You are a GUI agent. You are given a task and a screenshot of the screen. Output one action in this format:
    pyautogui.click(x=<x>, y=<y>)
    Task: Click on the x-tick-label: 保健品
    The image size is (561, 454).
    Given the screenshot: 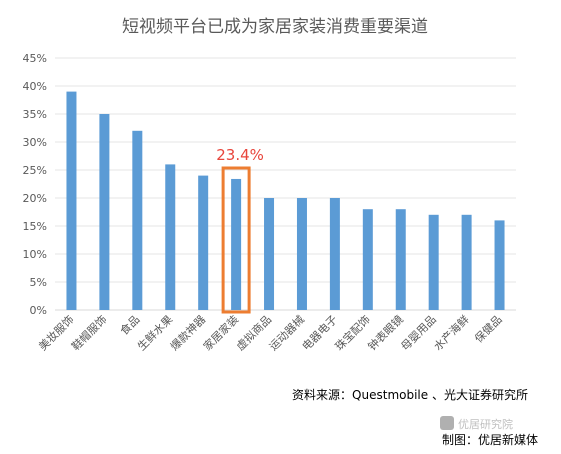 What is the action you would take?
    pyautogui.click(x=487, y=328)
    